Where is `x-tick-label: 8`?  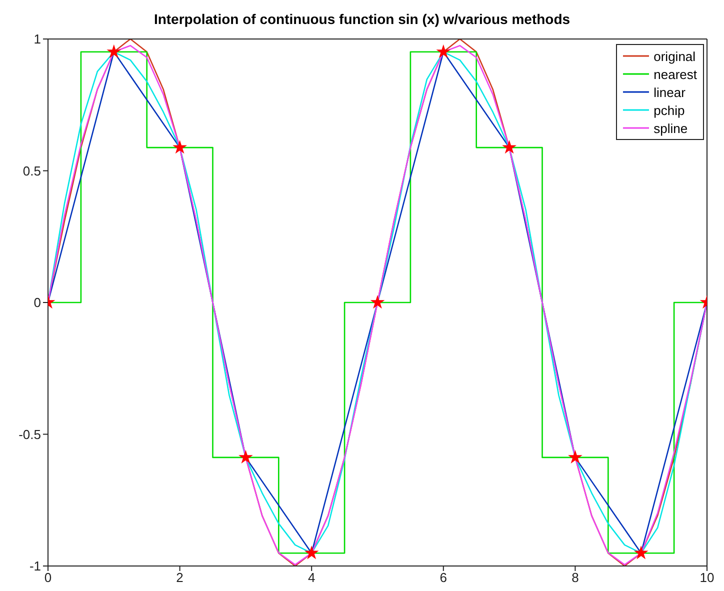
x-tick-label: 8 is located at coordinates (575, 578).